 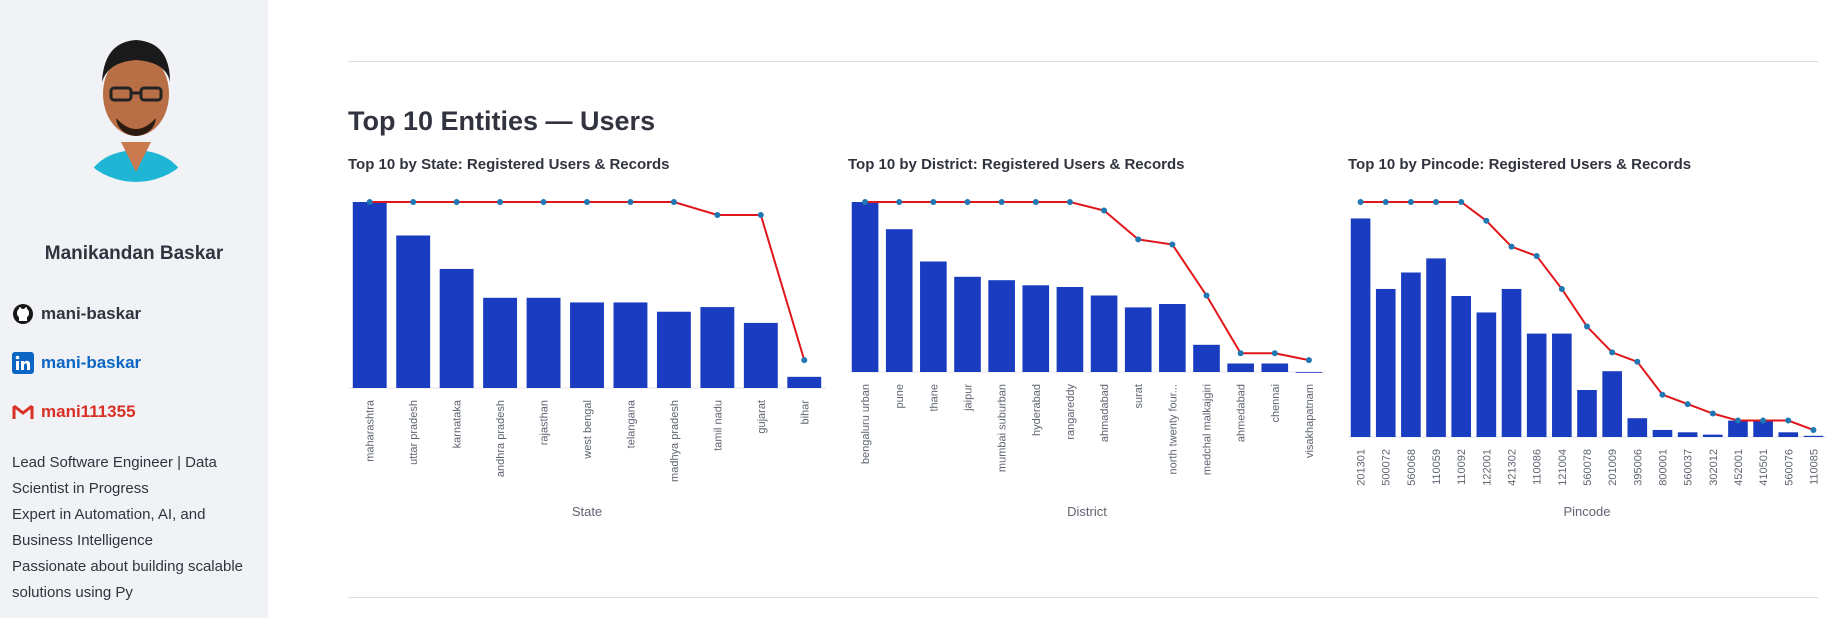 I want to click on x-tick-label: west bengal, so click(x=588, y=430).